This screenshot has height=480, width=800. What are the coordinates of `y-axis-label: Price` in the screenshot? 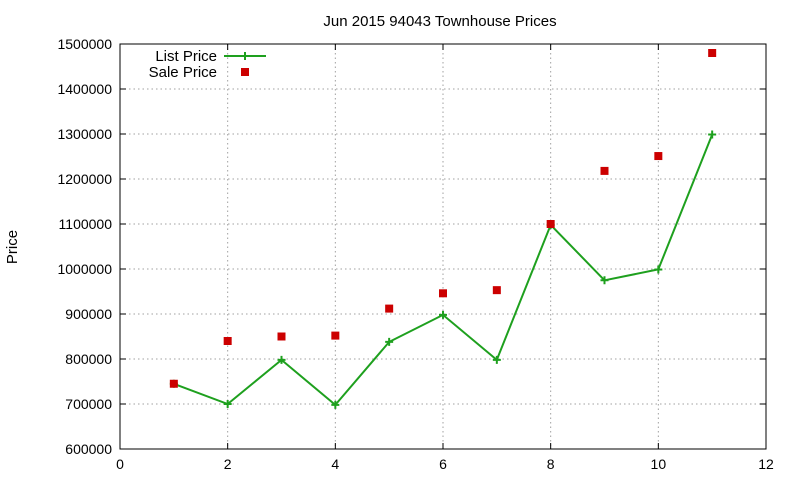 It's located at (12, 247).